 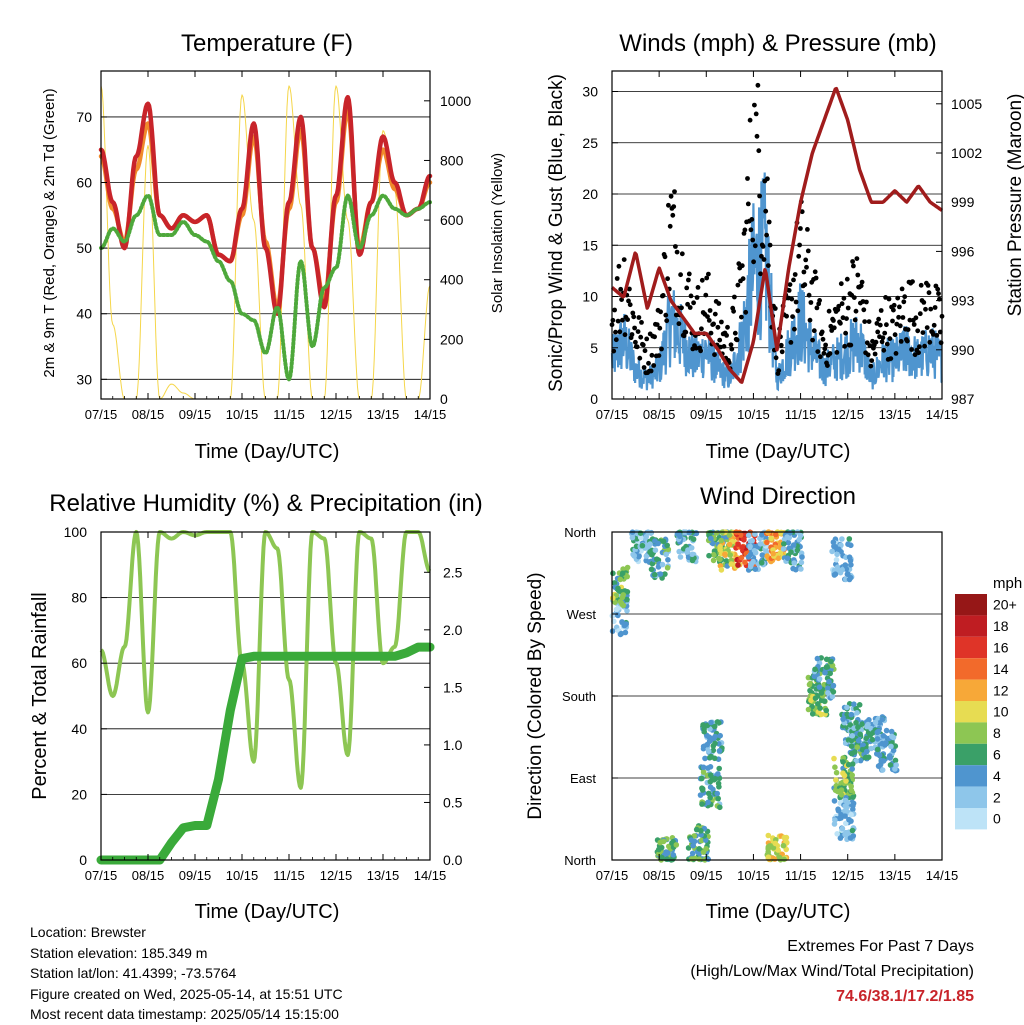 I want to click on rh-rtick-label: 1.0, so click(x=453, y=745).